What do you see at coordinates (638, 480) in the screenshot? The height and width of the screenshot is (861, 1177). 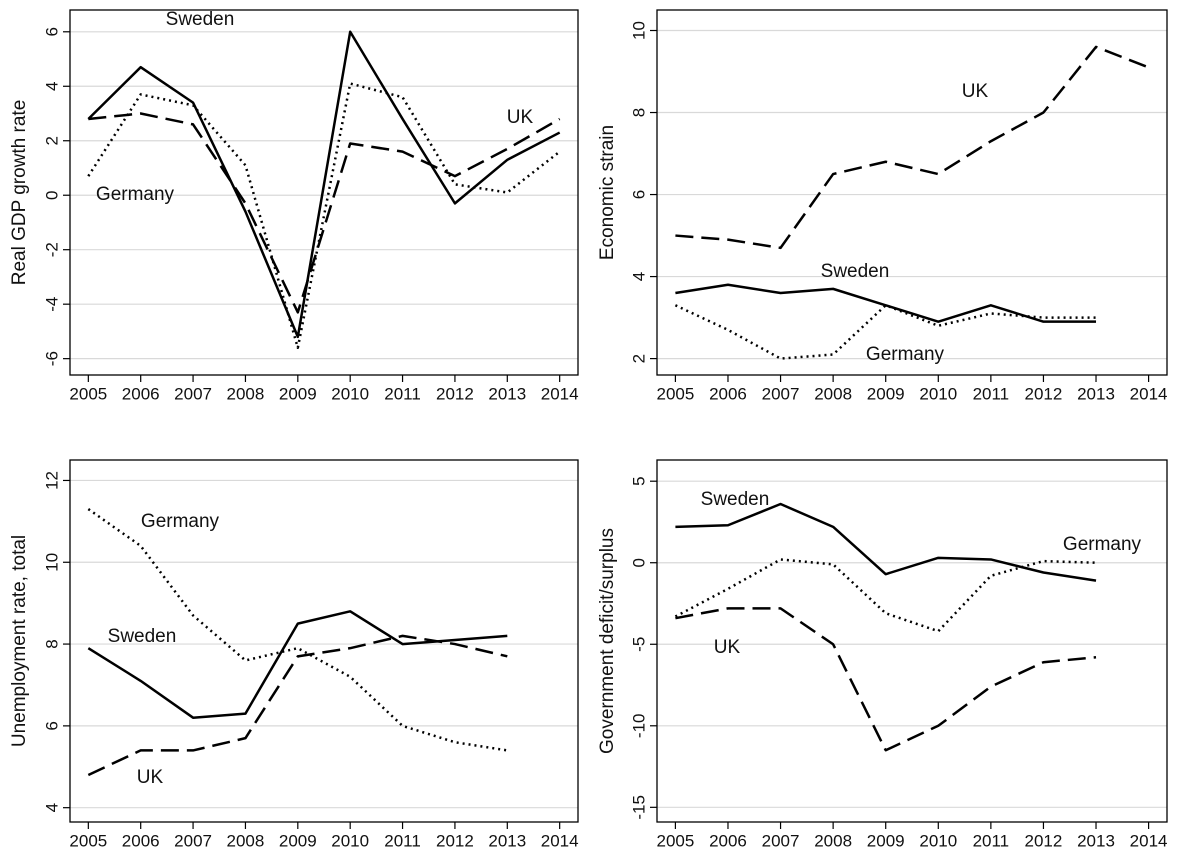 I see `y-tick-label: 5` at bounding box center [638, 480].